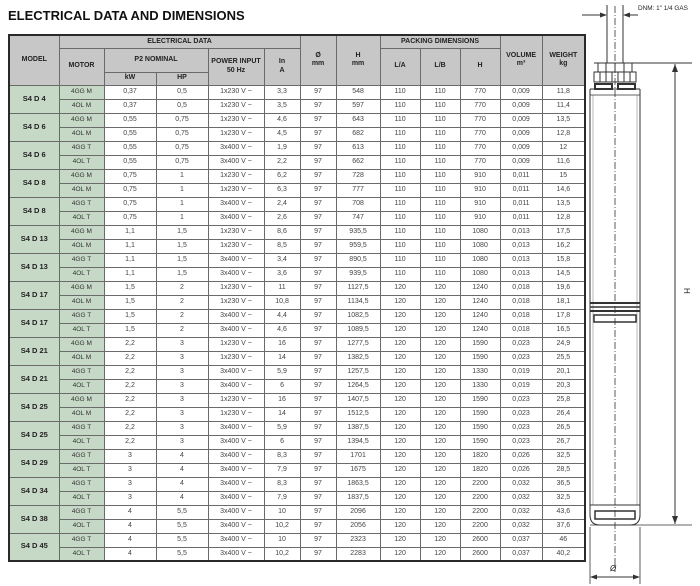 The height and width of the screenshot is (586, 700). What do you see at coordinates (563, 498) in the screenshot?
I see `value-cell: 32,5` at bounding box center [563, 498].